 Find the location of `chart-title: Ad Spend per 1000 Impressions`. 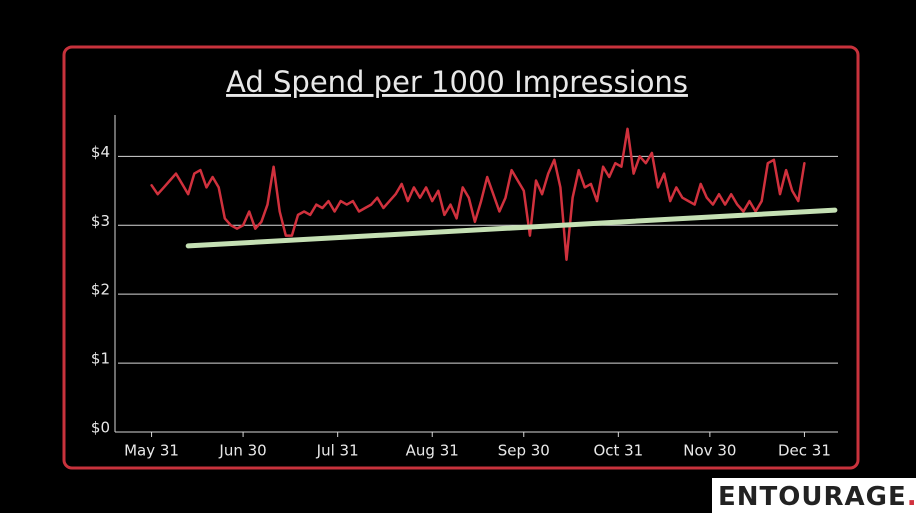

chart-title: Ad Spend per 1000 Impressions is located at coordinates (457, 82).